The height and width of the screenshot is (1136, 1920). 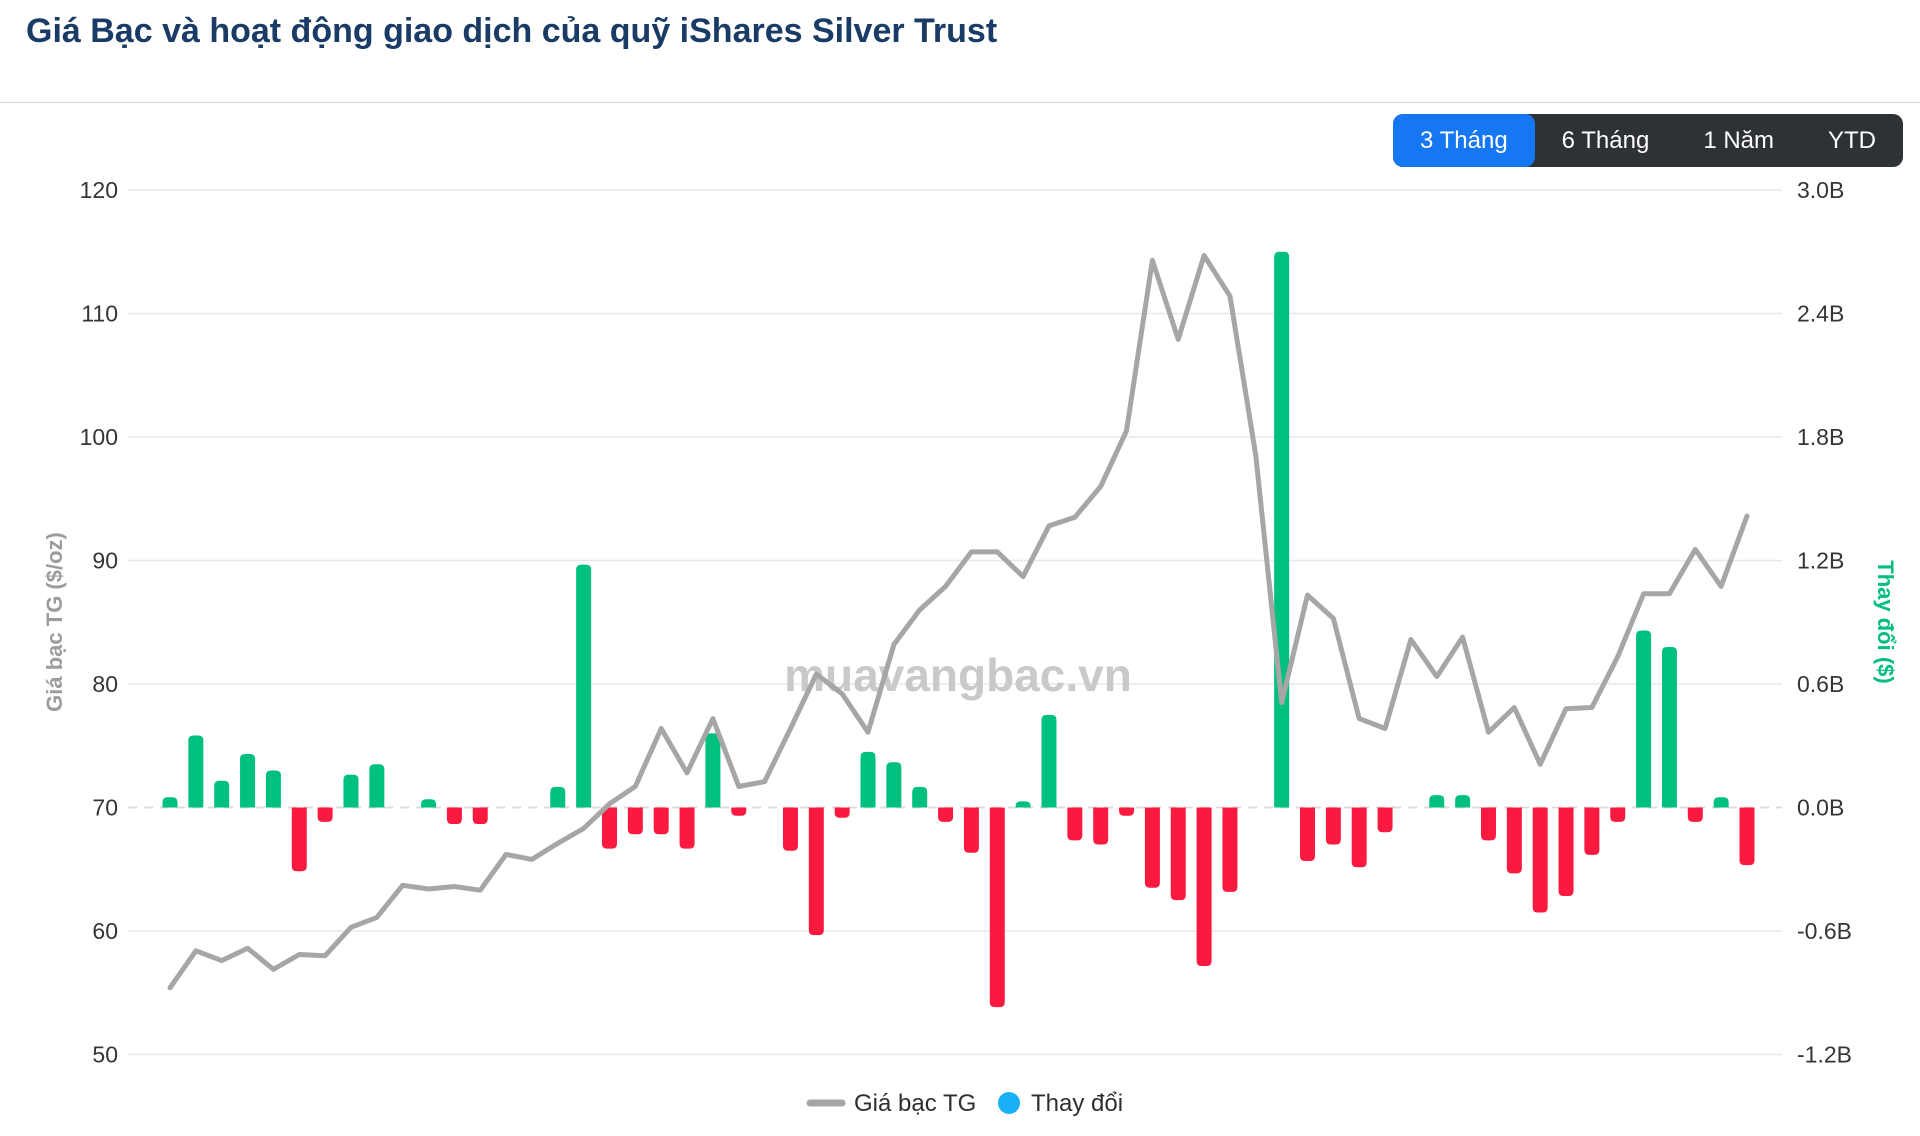 What do you see at coordinates (958, 675) in the screenshot?
I see `watermark: muavangbac.vn` at bounding box center [958, 675].